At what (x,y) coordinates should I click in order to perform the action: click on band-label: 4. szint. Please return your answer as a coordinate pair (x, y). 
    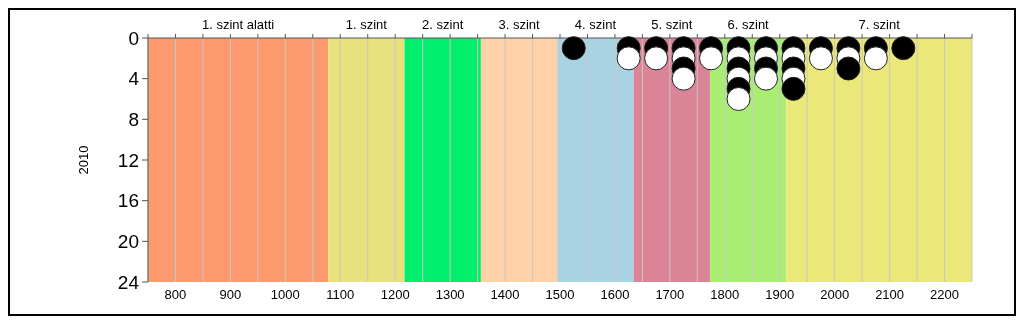
    Looking at the image, I should click on (595, 24).